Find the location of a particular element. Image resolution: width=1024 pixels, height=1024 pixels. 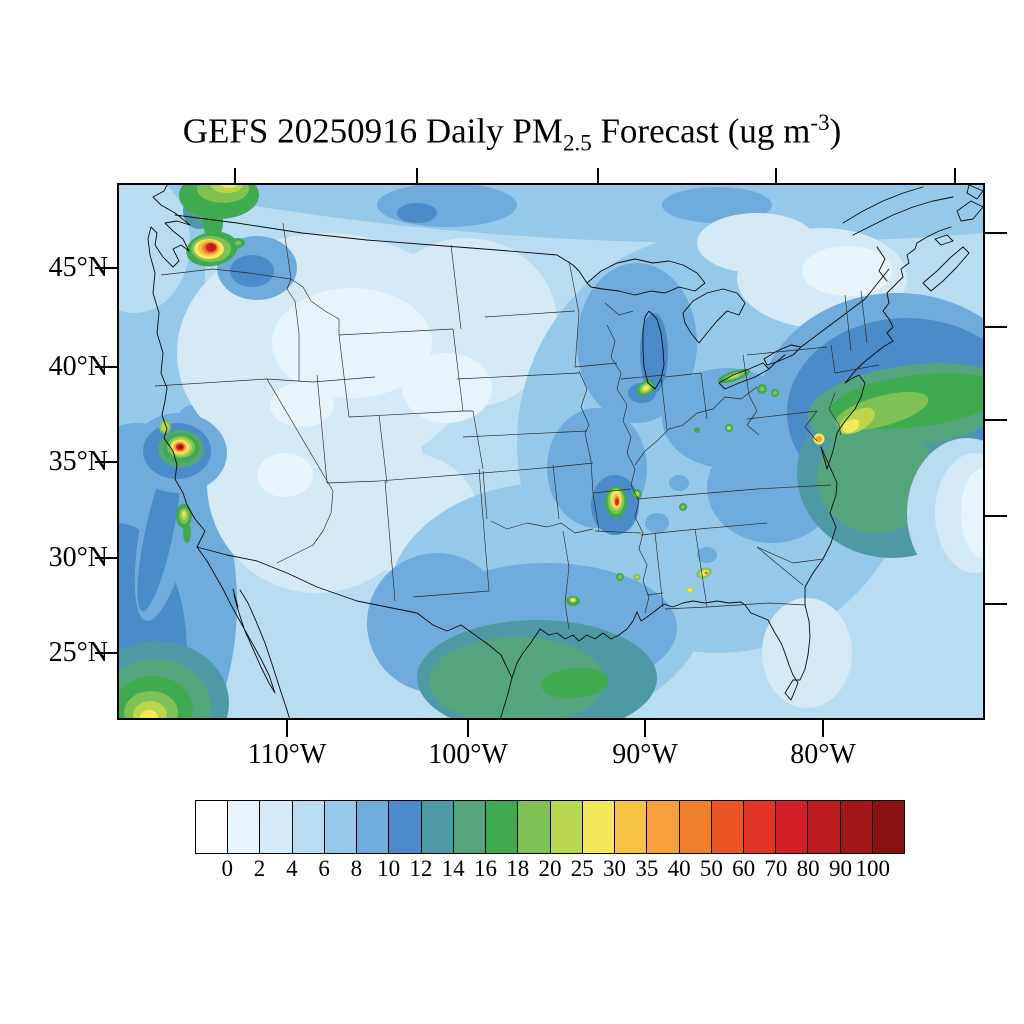

colorbar-tick-label: 50 is located at coordinates (711, 868).